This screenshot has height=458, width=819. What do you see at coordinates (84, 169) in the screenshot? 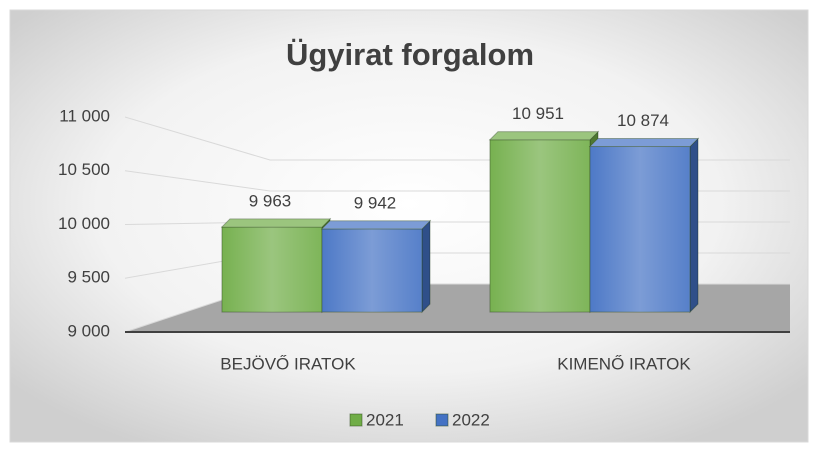
I see `y-tick-label: 10 500` at bounding box center [84, 169].